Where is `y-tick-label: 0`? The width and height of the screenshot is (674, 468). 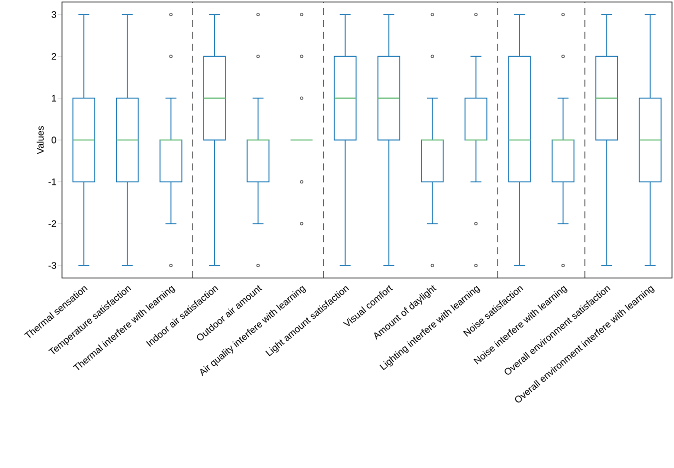
y-tick-label: 0 is located at coordinates (54, 140).